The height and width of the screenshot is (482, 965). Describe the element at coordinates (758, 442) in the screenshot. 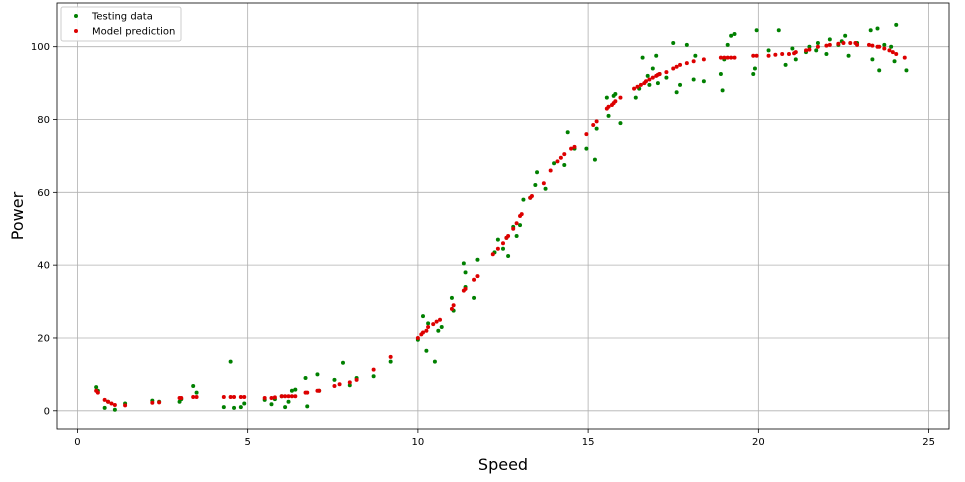

I see `x-tick-label: 20` at that location.